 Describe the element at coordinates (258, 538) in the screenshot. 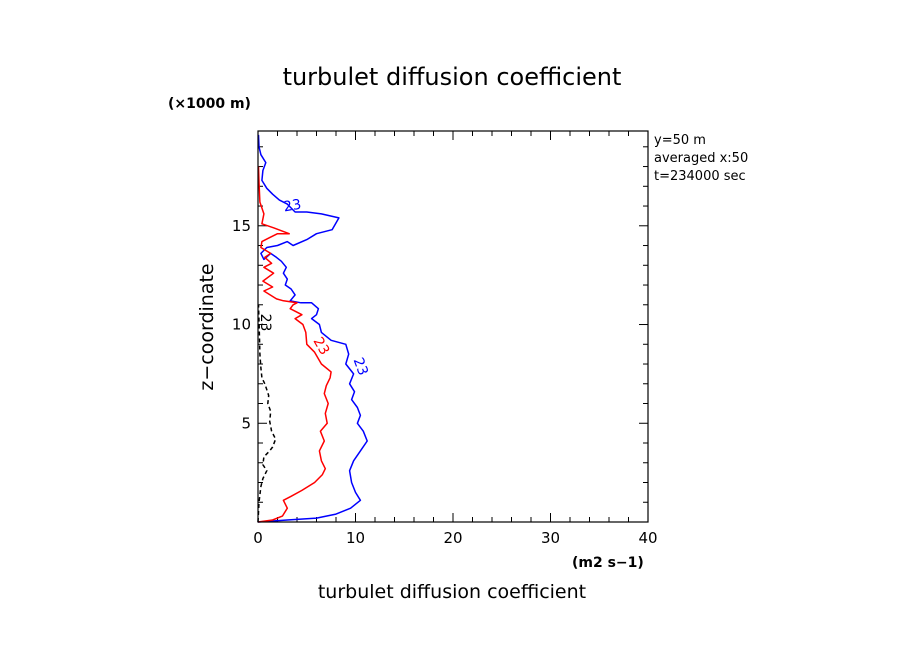

I see `x-tick-label: 0` at that location.